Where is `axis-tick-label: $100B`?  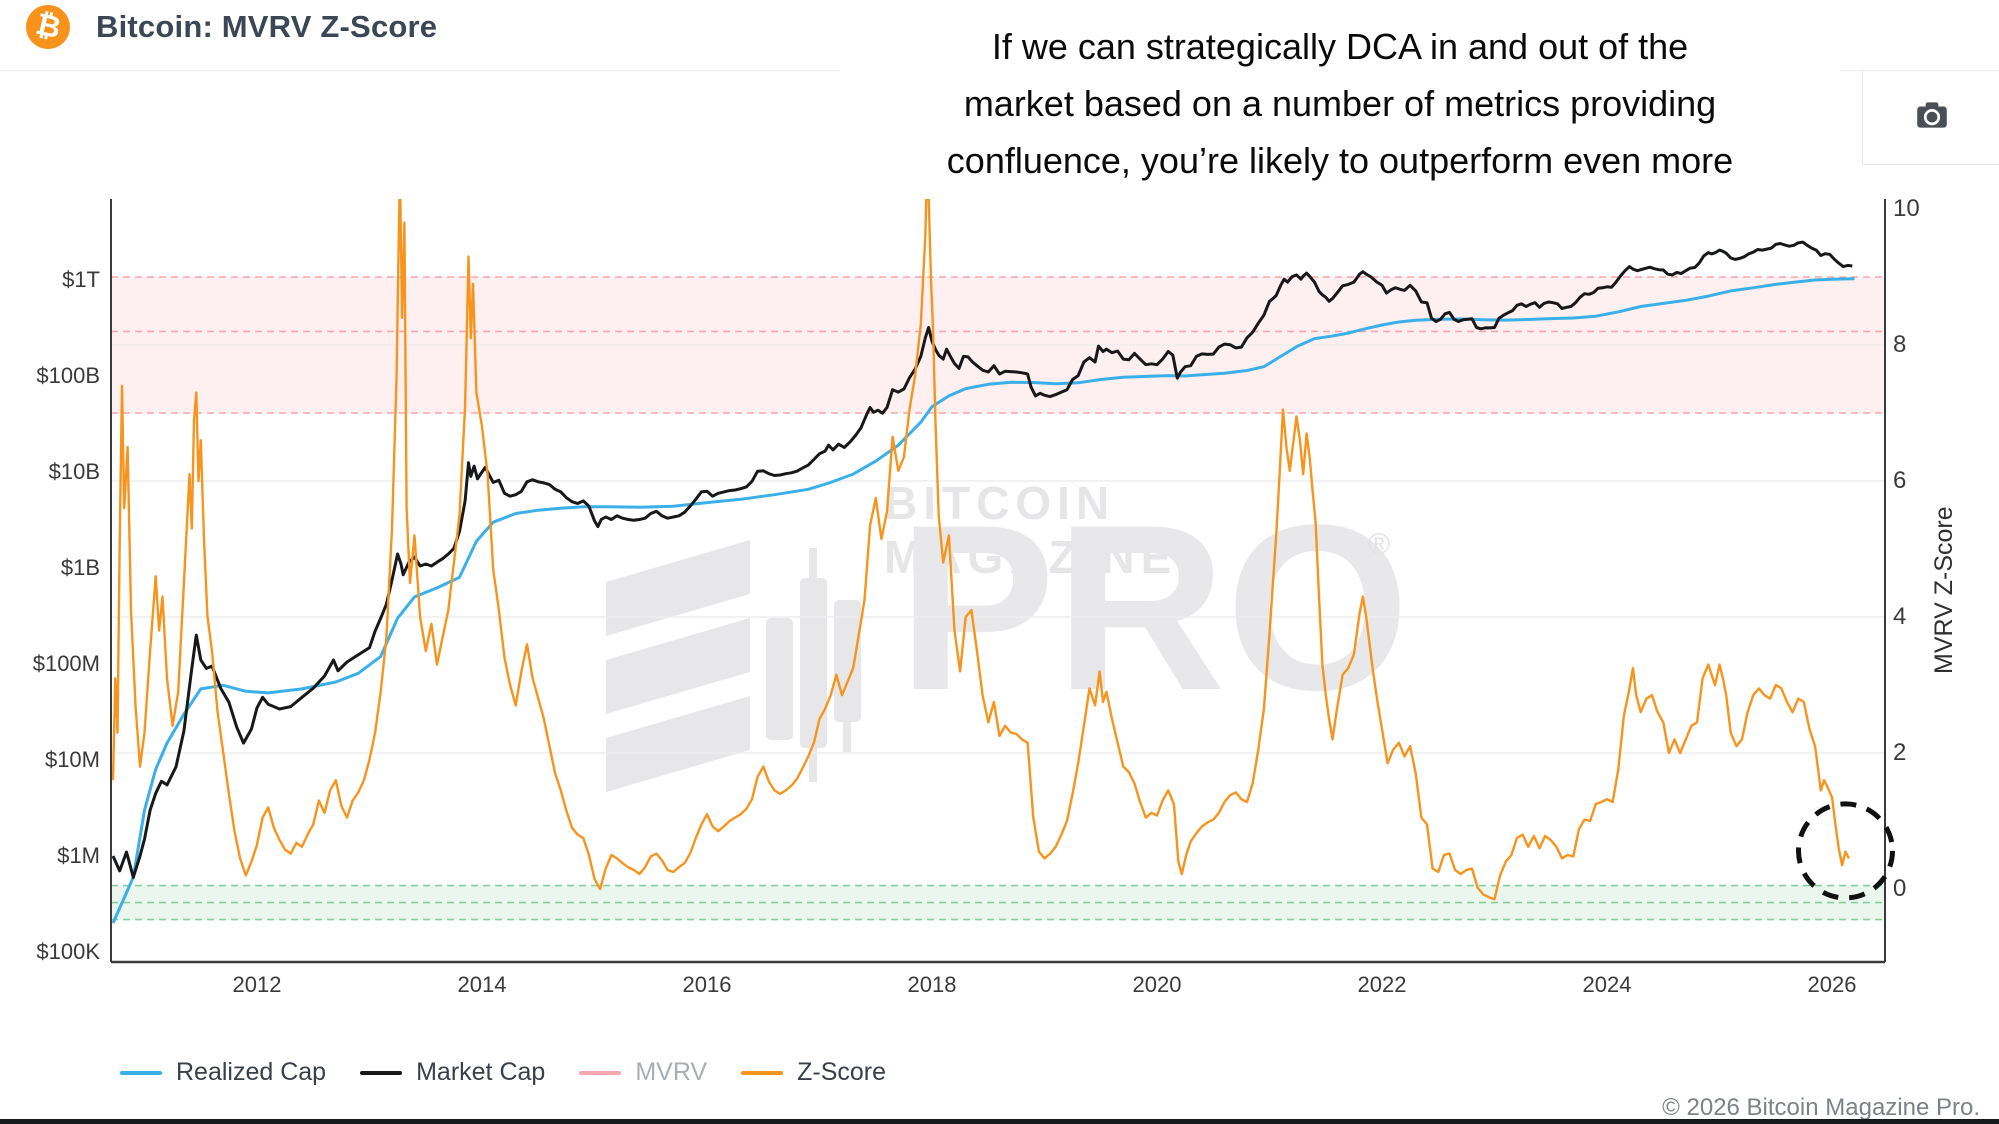 axis-tick-label: $100B is located at coordinates (68, 375).